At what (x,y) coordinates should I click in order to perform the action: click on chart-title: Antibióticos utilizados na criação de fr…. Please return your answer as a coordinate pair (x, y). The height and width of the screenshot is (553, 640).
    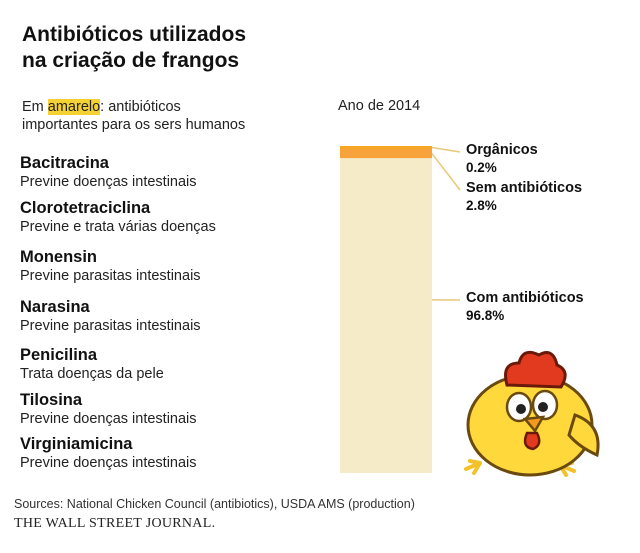
    Looking at the image, I should click on (182, 48).